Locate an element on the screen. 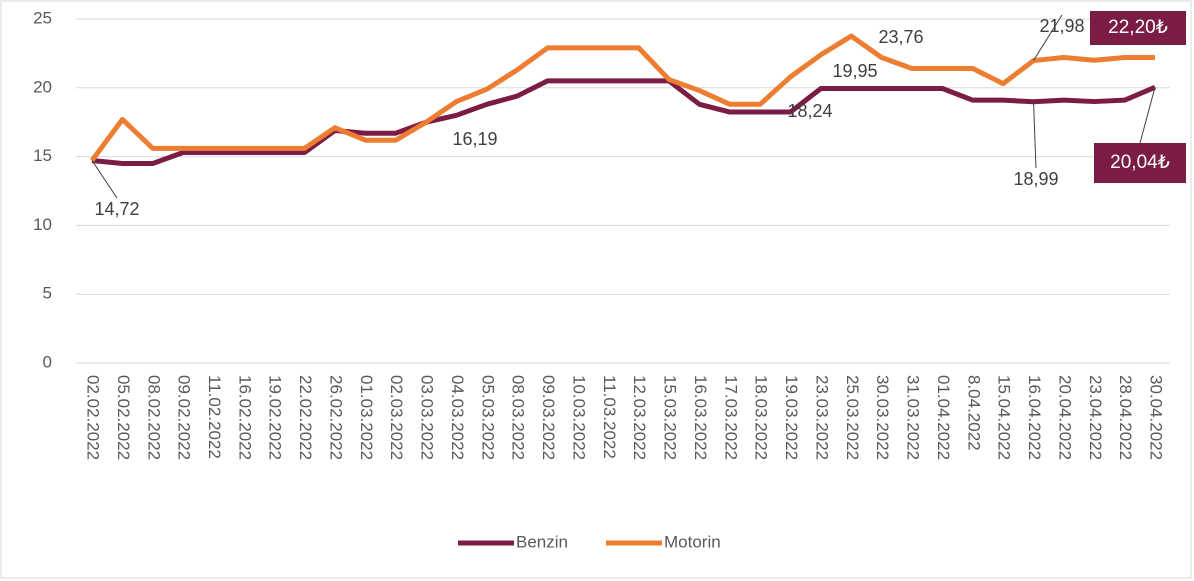 This screenshot has height=581, width=1194. x-tick-label: 16.03.2022 is located at coordinates (700, 417).